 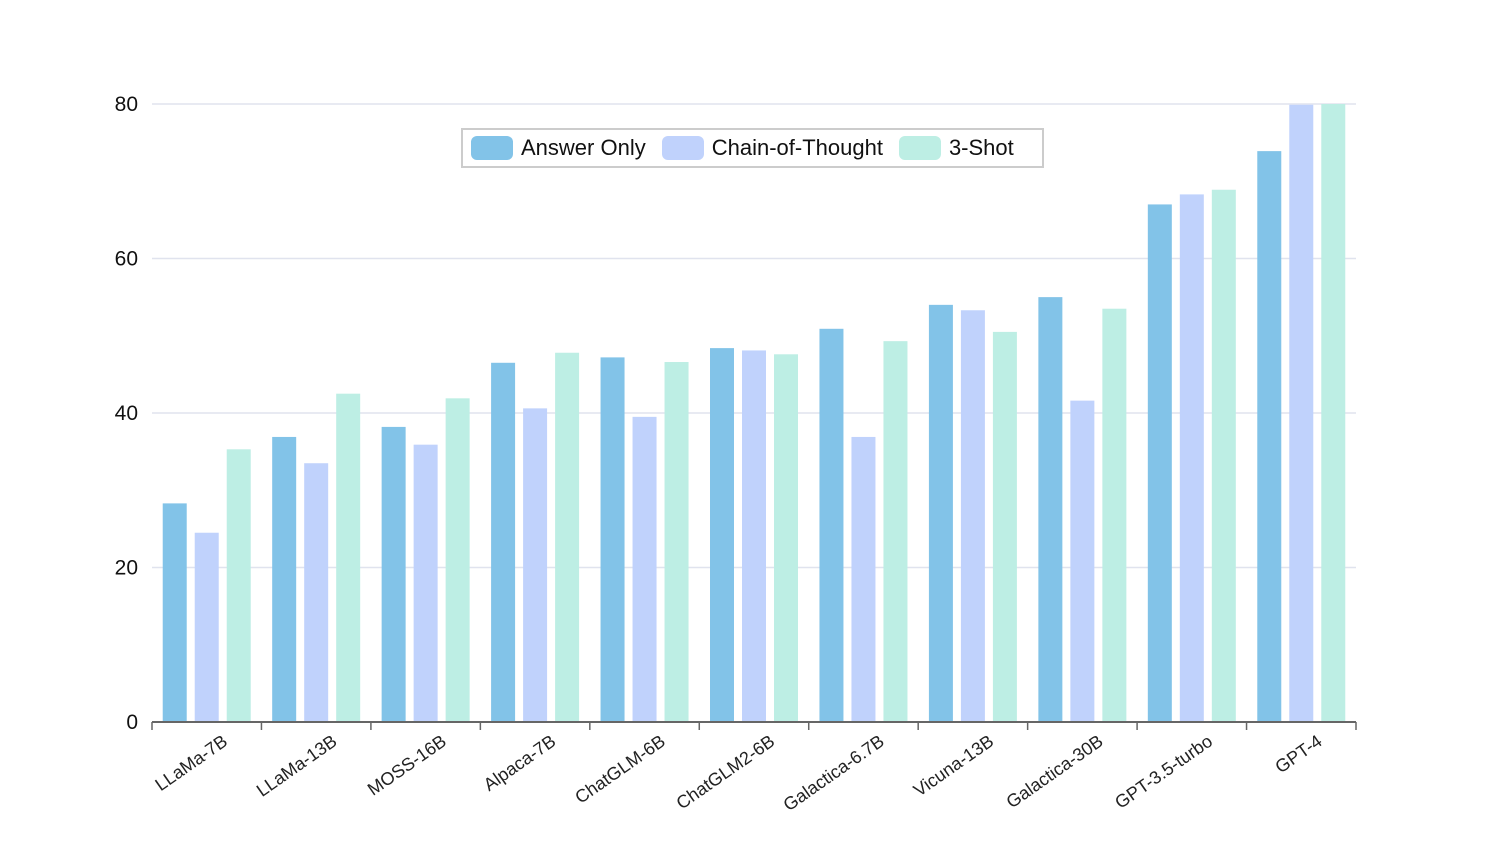 What do you see at coordinates (1298, 754) in the screenshot?
I see `x-tick-label: GPT-4` at bounding box center [1298, 754].